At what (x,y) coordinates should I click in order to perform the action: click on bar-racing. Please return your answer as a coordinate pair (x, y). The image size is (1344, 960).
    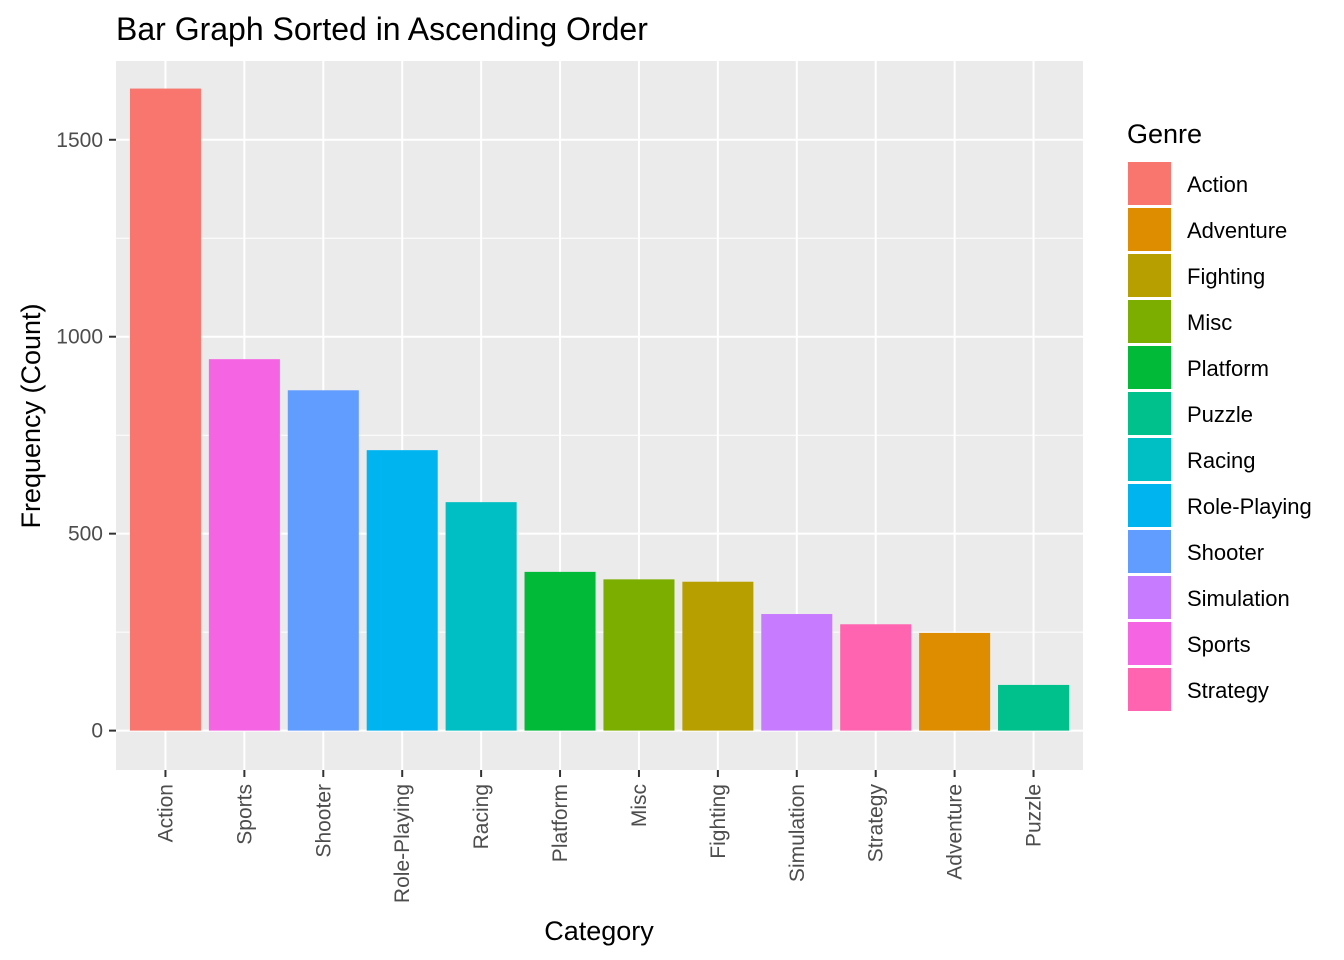
    Looking at the image, I should click on (481, 616).